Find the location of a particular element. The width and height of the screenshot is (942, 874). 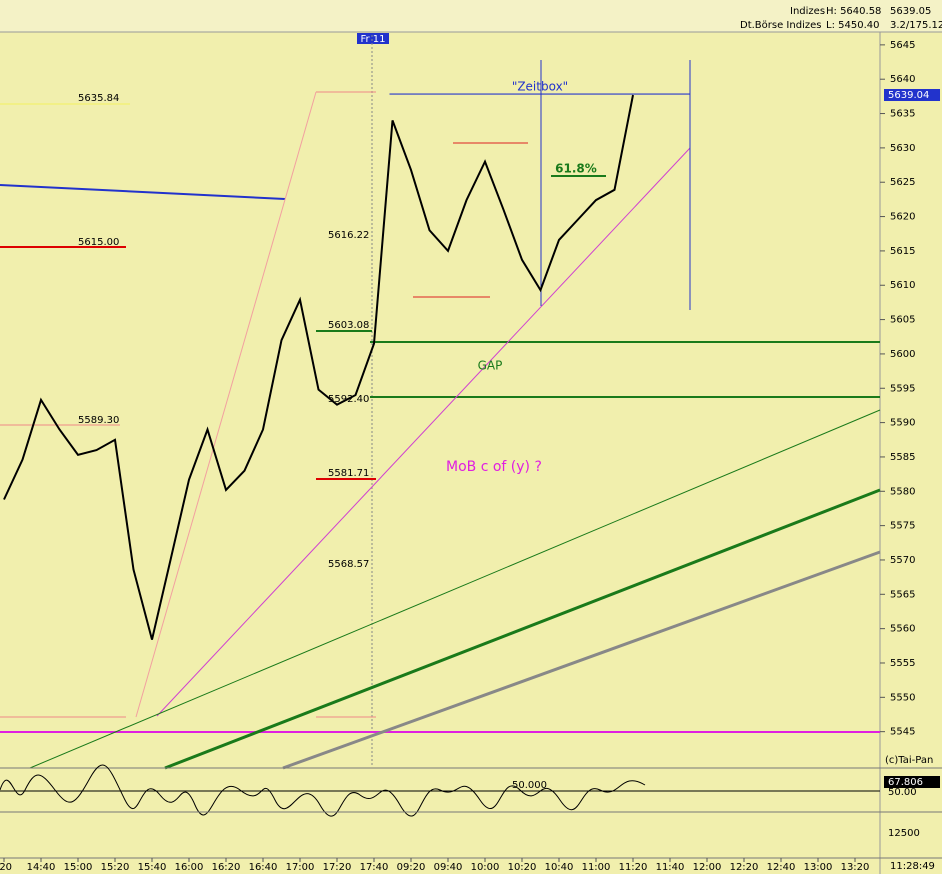

x-tick-label: 12:00 is located at coordinates (707, 867).